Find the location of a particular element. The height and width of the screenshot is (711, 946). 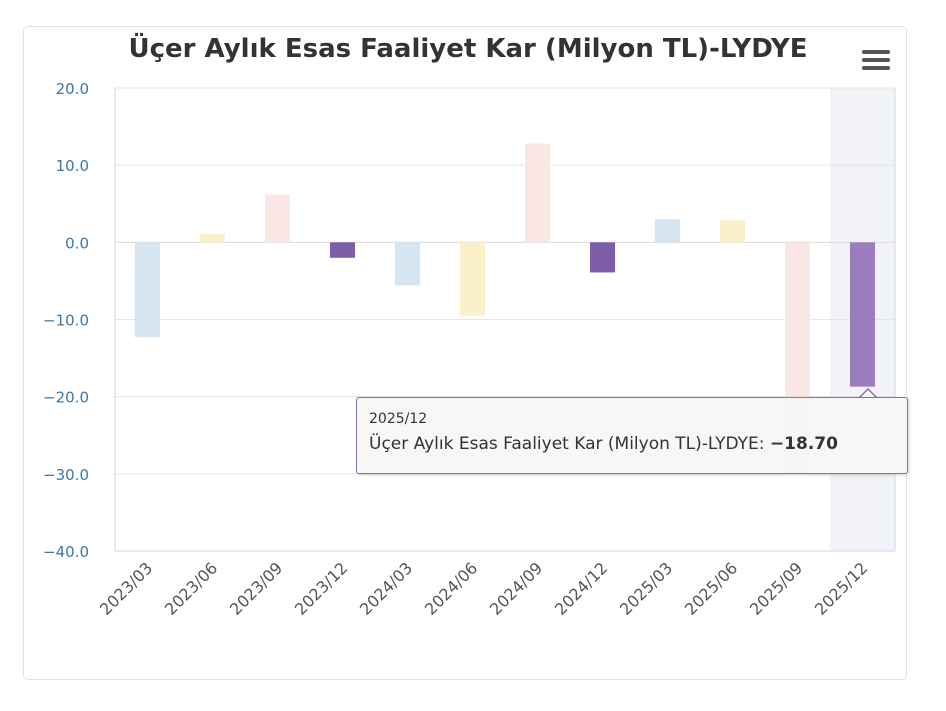

y-tick-label: −20.0 is located at coordinates (66, 398).